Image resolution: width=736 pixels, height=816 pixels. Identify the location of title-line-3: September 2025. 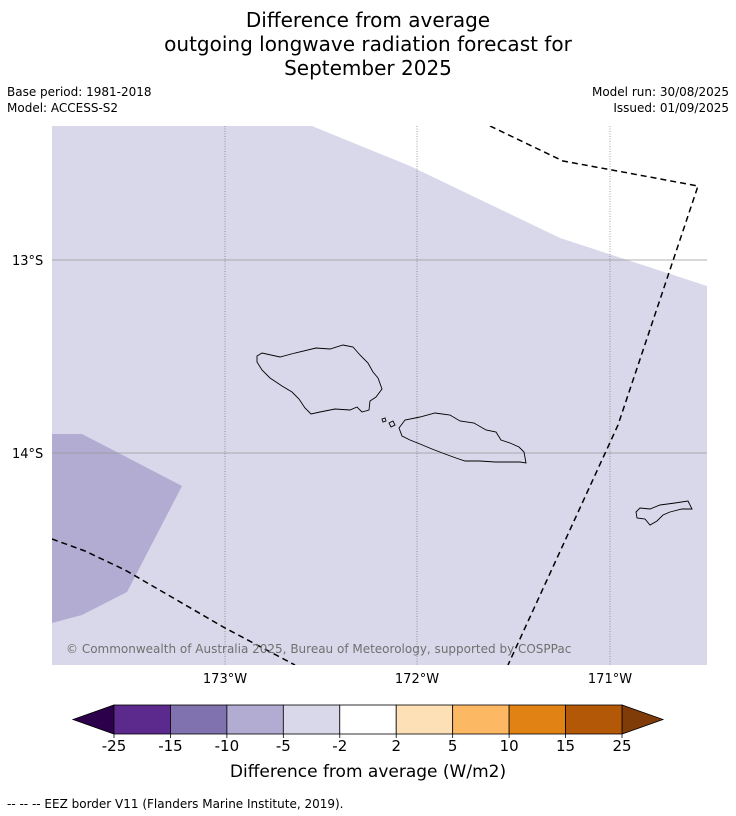
(368, 68).